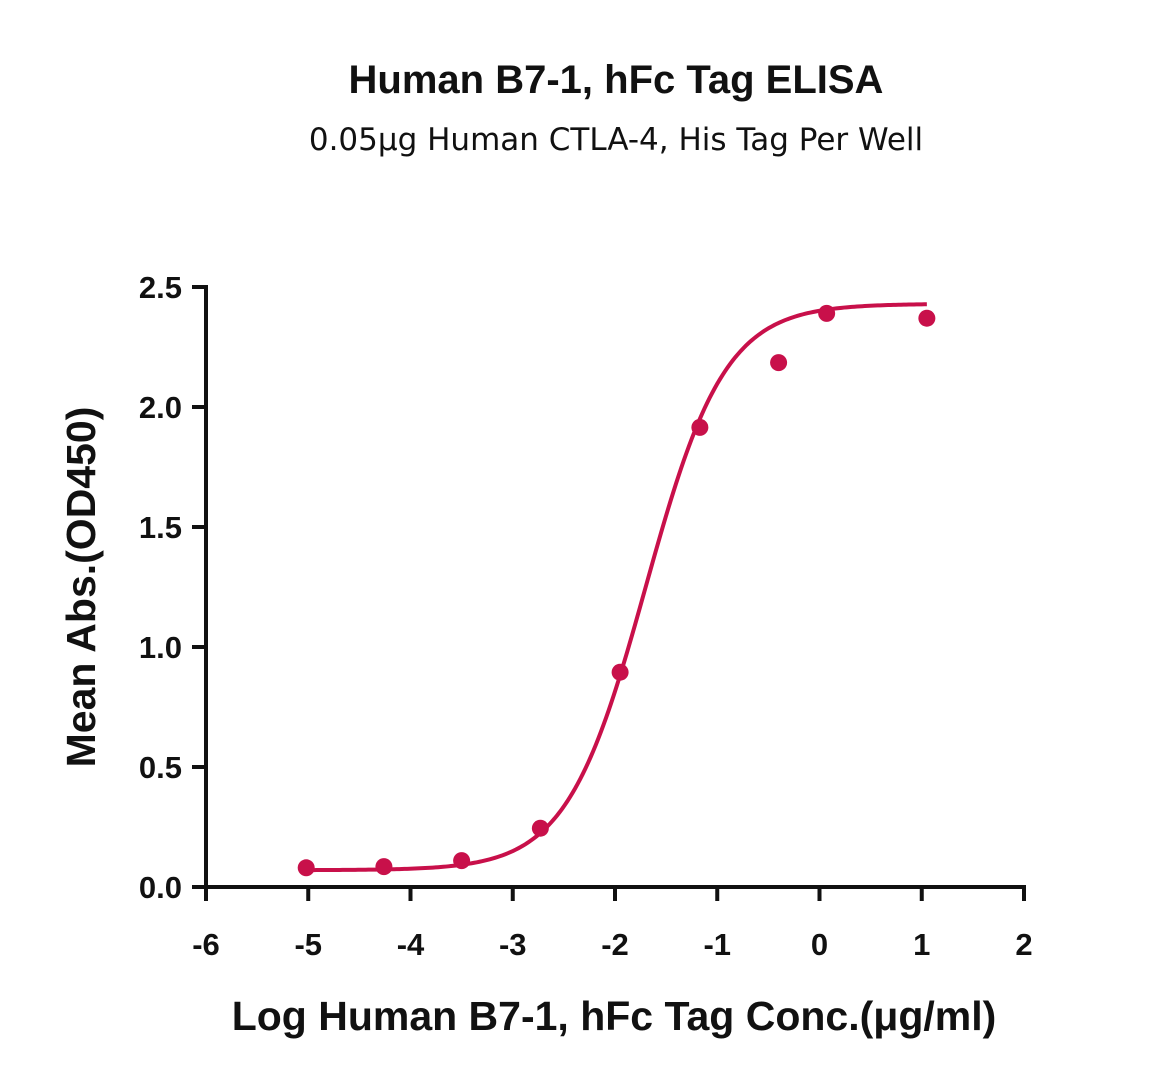  Describe the element at coordinates (1023, 944) in the screenshot. I see `x-tick-label: 2` at that location.